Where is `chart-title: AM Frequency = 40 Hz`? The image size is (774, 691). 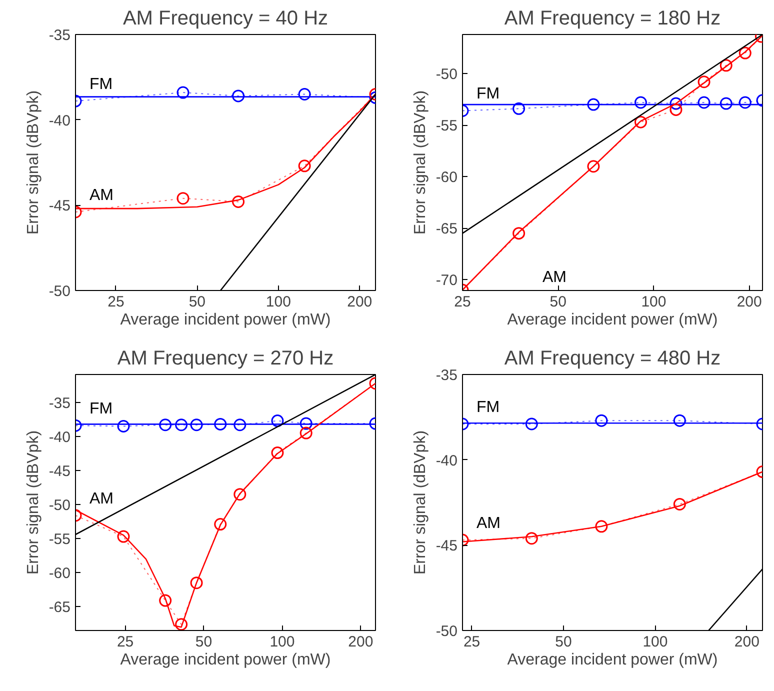 chart-title: AM Frequency = 40 Hz is located at coordinates (225, 19).